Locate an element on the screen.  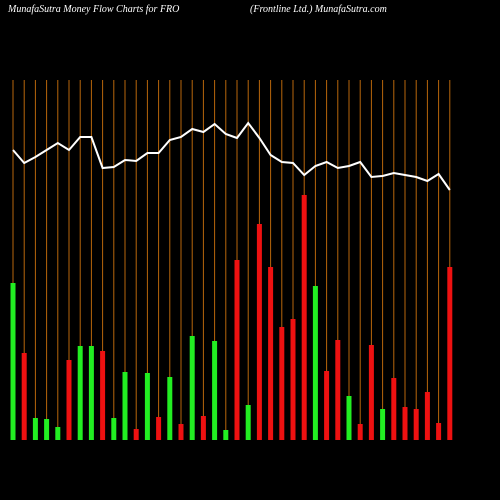
chart-subtitle: (Frontline Ltd.) MunafaSutra.com is located at coordinates (318, 9).